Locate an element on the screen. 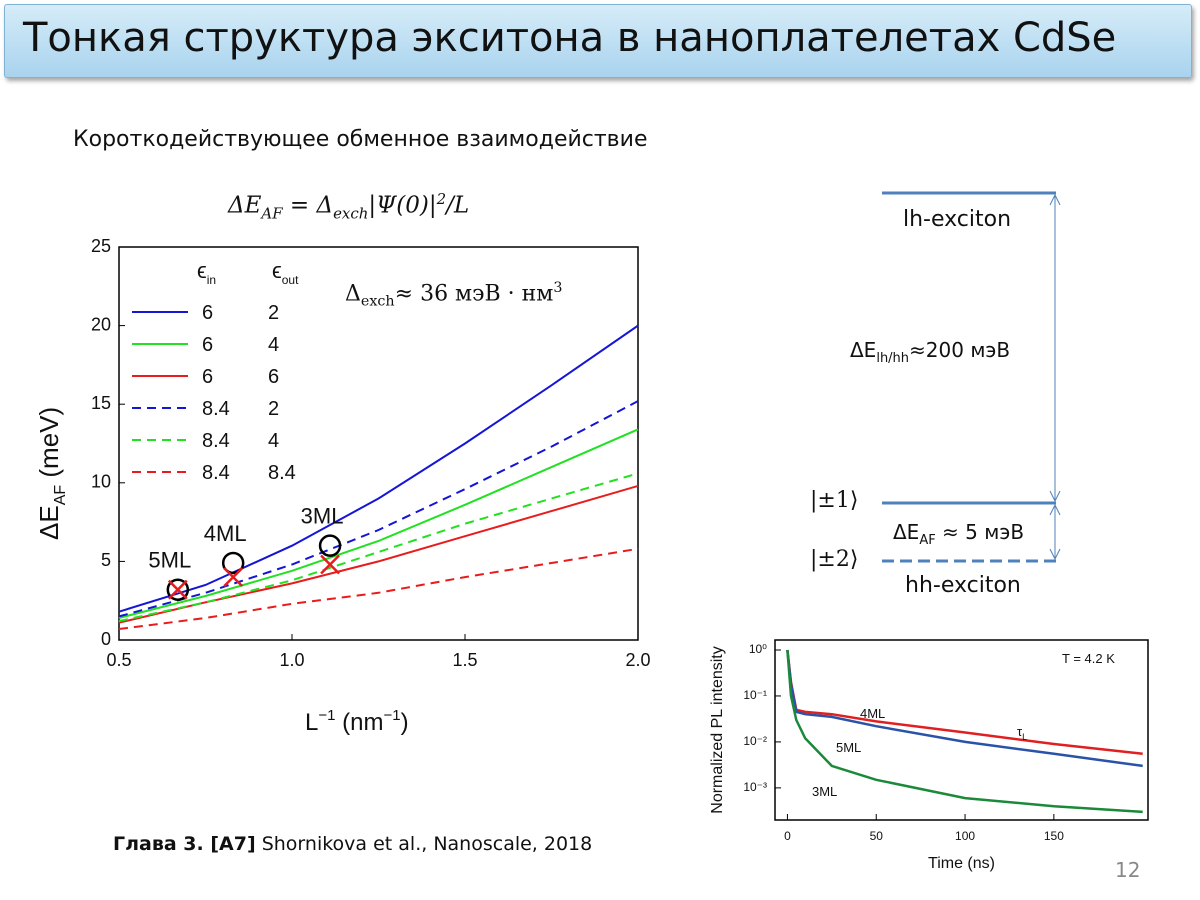 This screenshot has height=900, width=1200. y-tick-label: 10⁰ is located at coordinates (758, 649).